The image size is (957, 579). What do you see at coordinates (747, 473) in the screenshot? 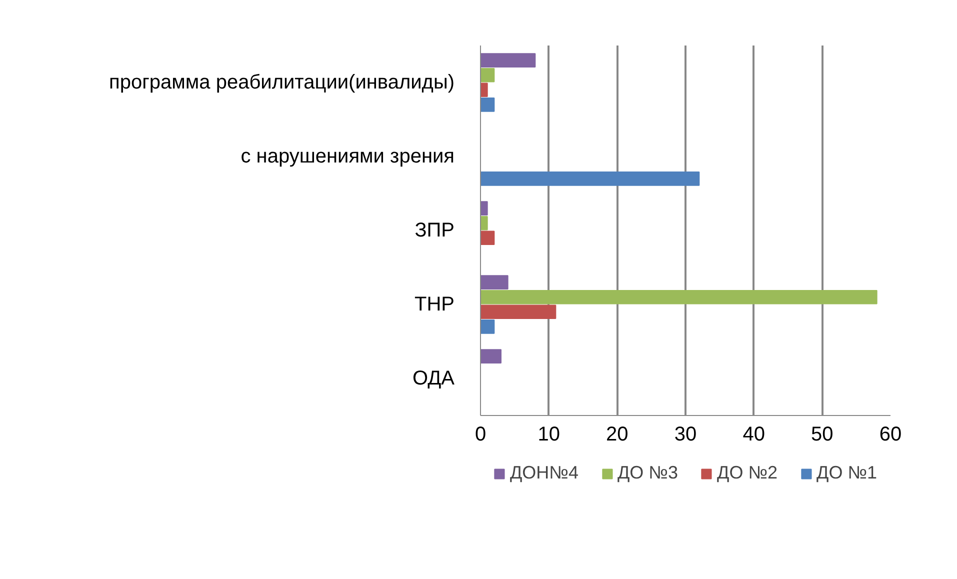
I see `legend-label: ДО №2` at bounding box center [747, 473].